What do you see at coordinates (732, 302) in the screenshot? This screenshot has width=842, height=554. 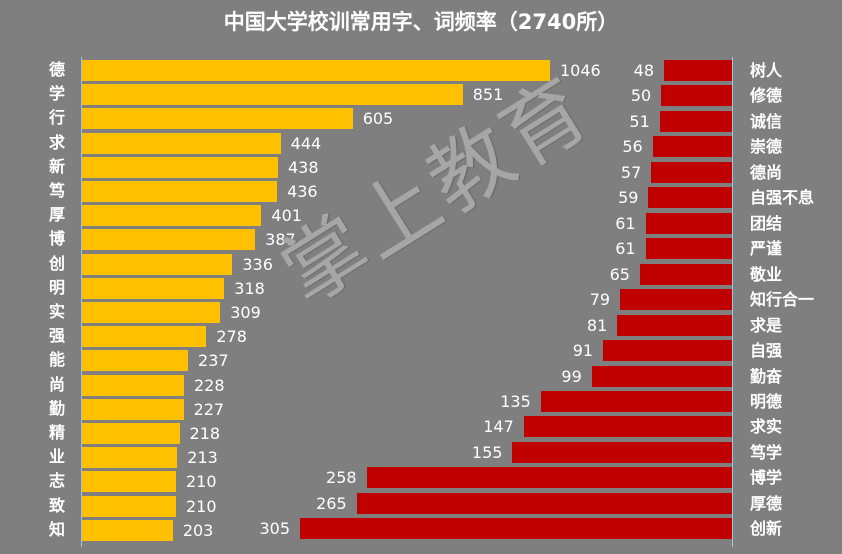 I see `right-axis-line` at bounding box center [732, 302].